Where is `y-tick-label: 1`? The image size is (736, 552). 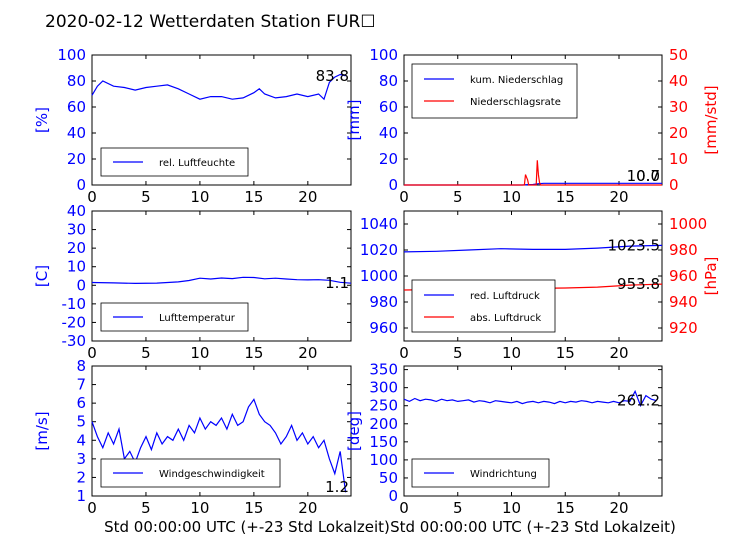
y-tick-label: 1 is located at coordinates (81, 496).